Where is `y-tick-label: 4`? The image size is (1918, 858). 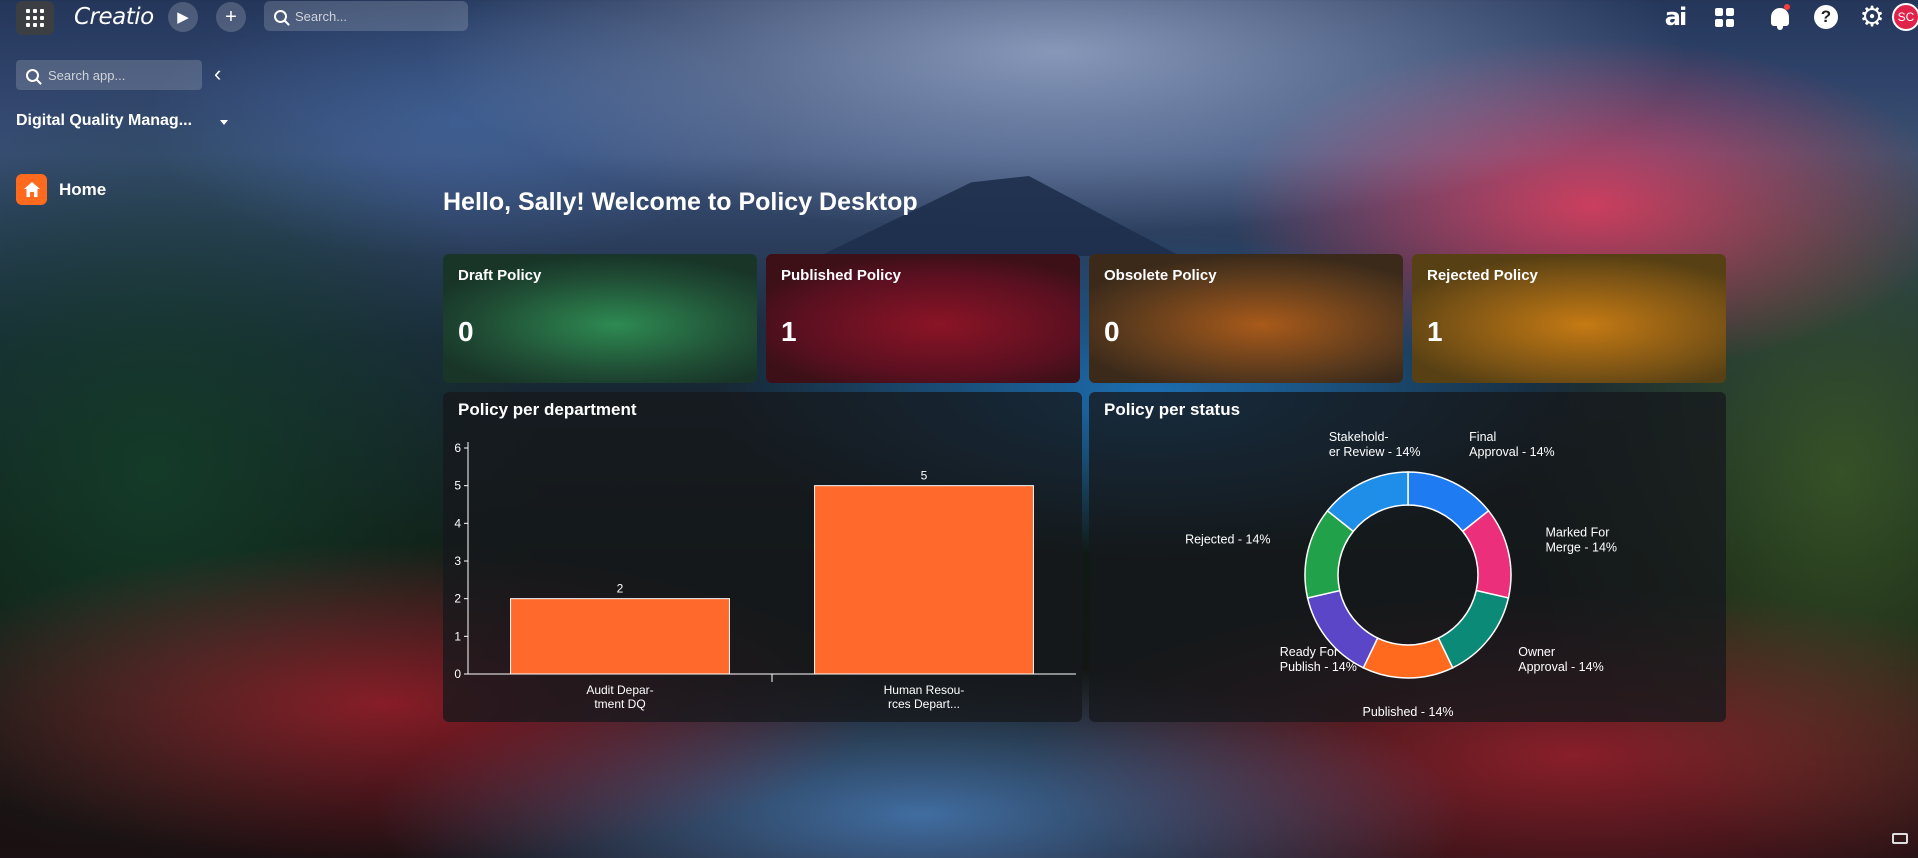
y-tick-label: 4 is located at coordinates (457, 523).